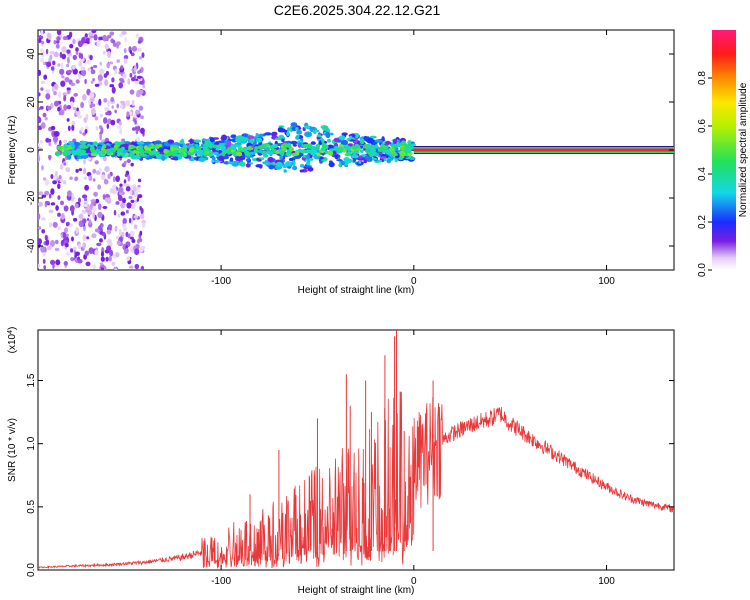  I want to click on snr-scale-base: (x10, so click(12, 343).